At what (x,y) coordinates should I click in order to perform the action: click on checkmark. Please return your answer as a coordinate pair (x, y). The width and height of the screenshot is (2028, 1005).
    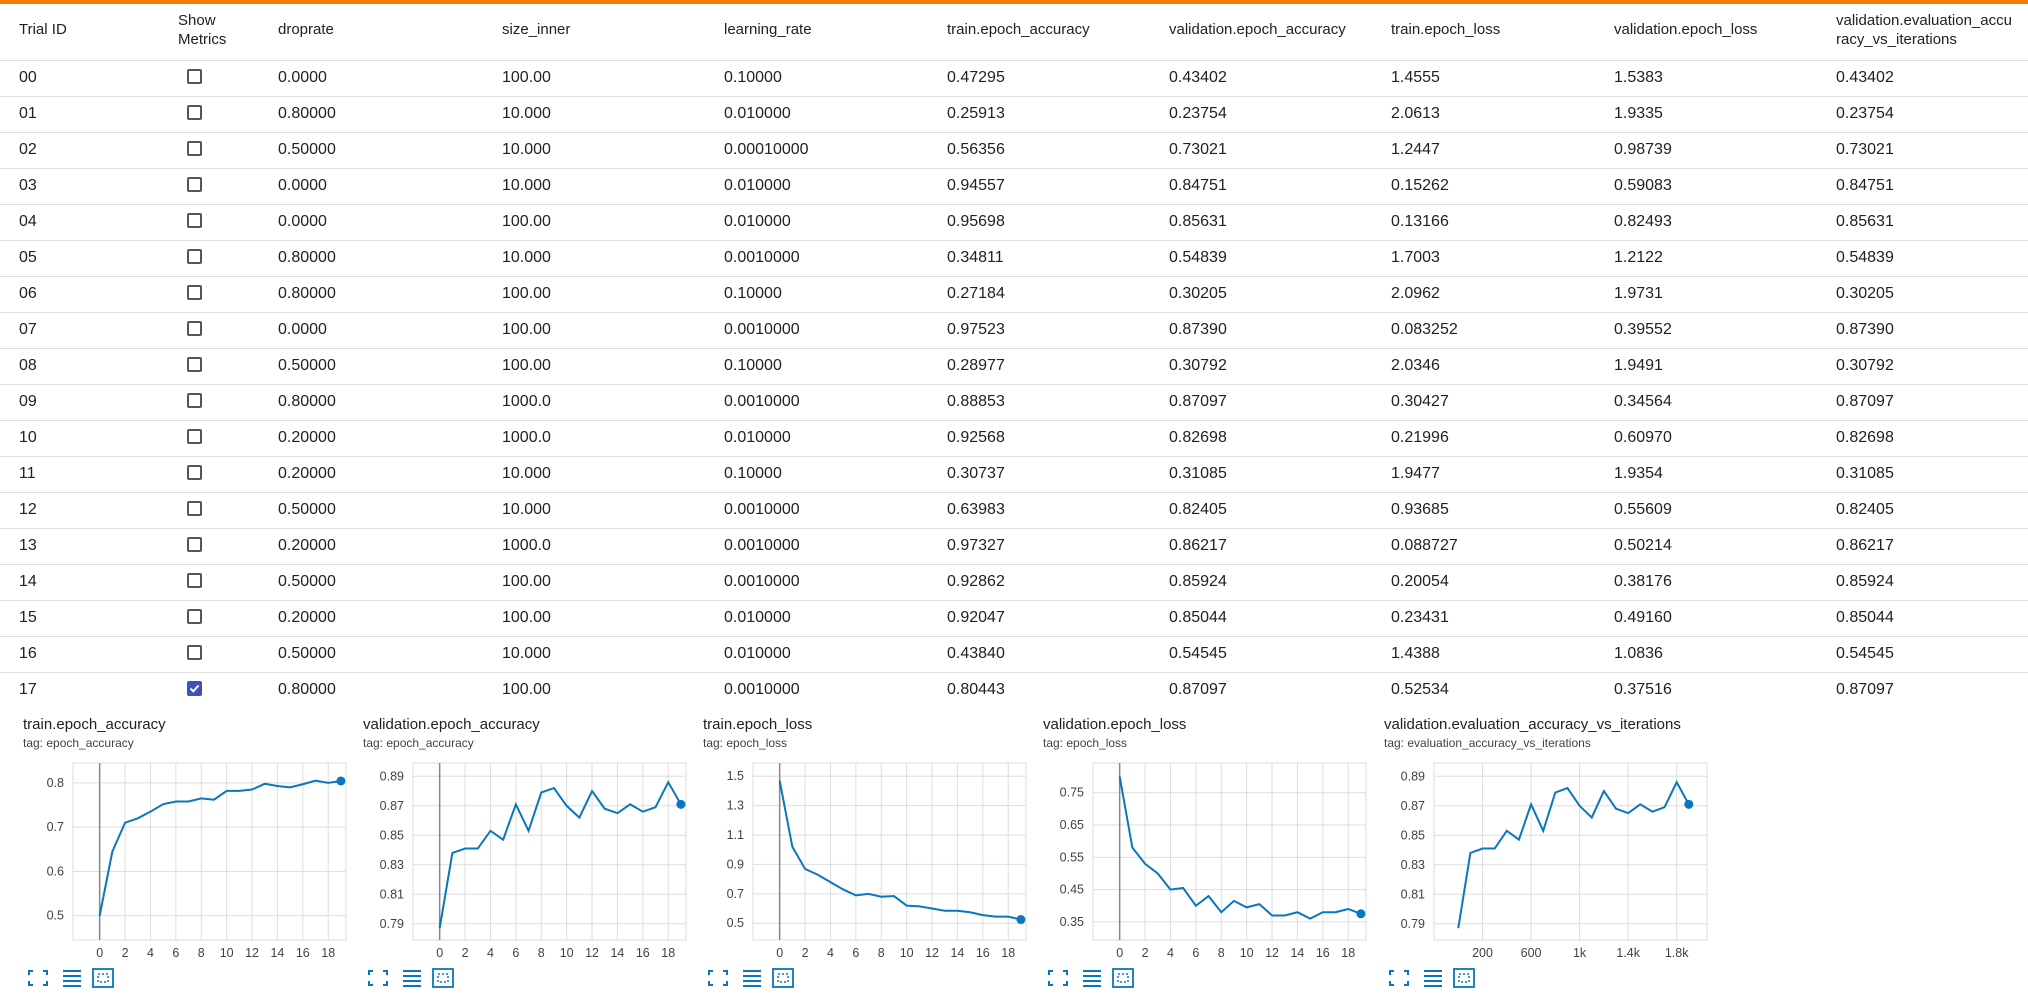
    Looking at the image, I should click on (194, 688).